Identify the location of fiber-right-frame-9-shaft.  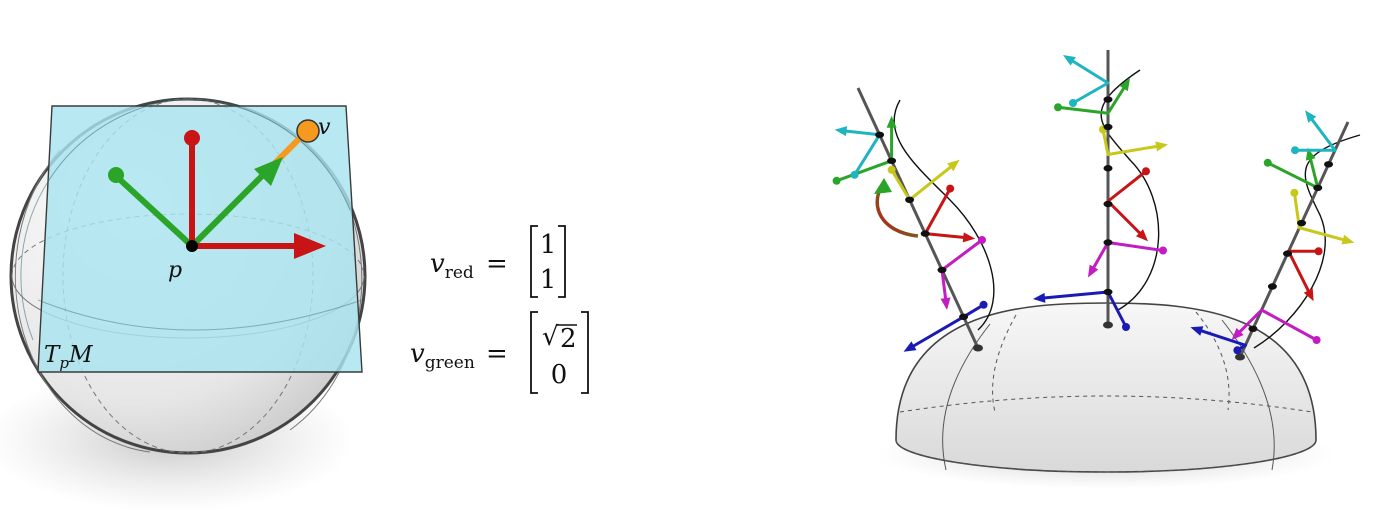
(1293, 175).